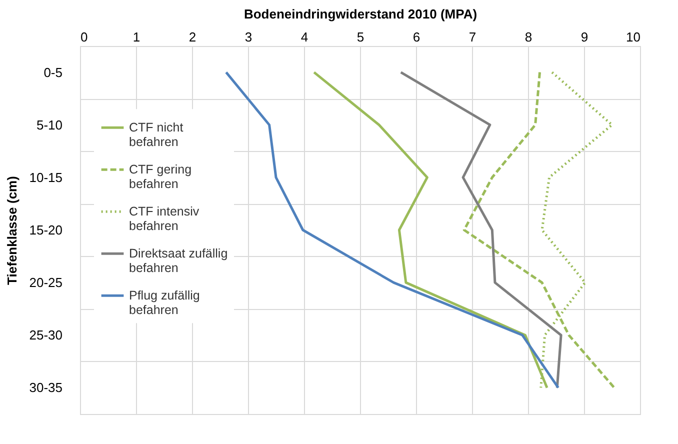 Image resolution: width=678 pixels, height=444 pixels. Describe the element at coordinates (633, 37) in the screenshot. I see `x-tick-label: 10` at that location.